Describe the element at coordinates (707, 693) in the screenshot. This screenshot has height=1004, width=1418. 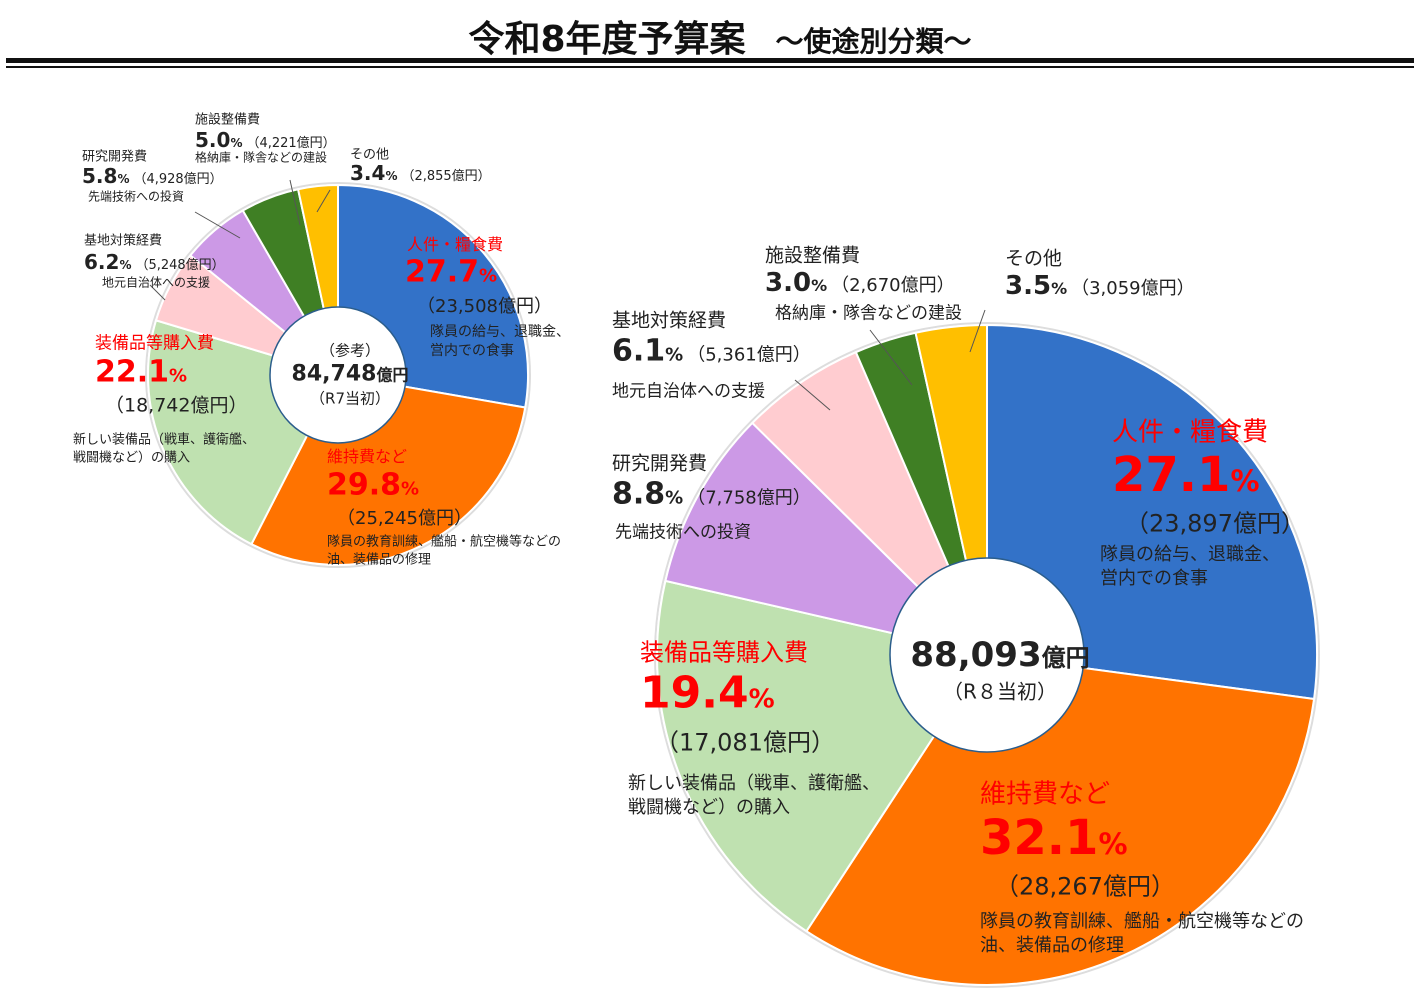
I see `label-pct-equipment: 19.4%` at that location.